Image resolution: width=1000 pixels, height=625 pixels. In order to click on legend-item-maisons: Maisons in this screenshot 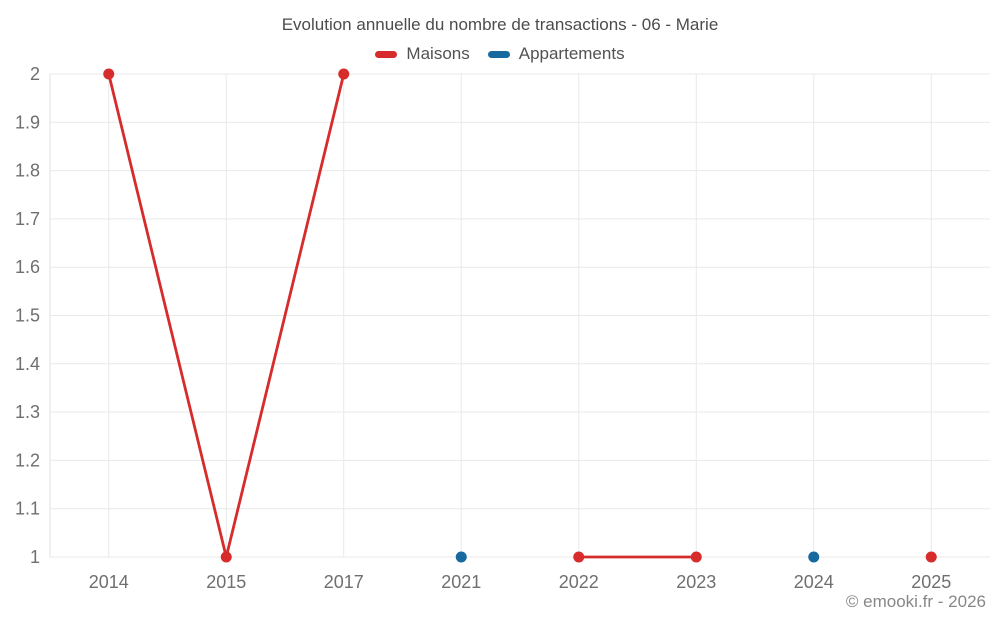, I will do `click(422, 54)`.